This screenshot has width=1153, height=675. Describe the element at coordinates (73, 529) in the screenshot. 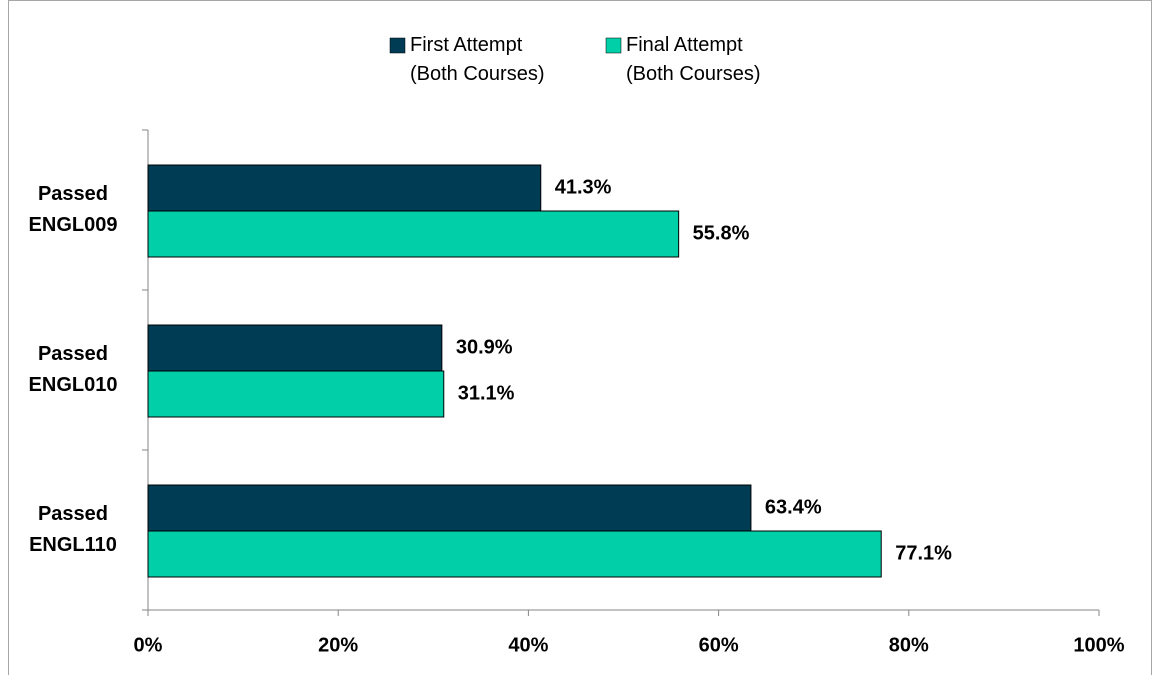

I see `y-tick-label: Passed ENGL110` at that location.